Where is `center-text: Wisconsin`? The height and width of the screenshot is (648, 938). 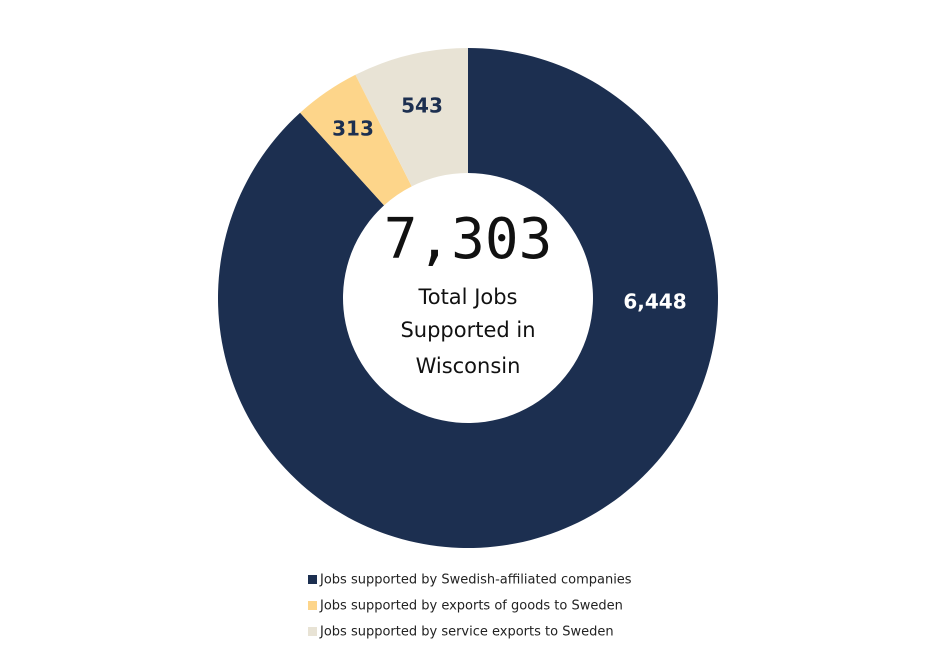 center-text: Wisconsin is located at coordinates (468, 366).